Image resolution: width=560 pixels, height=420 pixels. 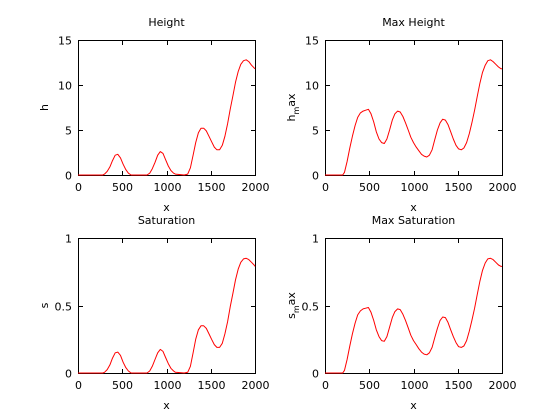 What do you see at coordinates (413, 22) in the screenshot?
I see `plot-title: Max Height` at bounding box center [413, 22].